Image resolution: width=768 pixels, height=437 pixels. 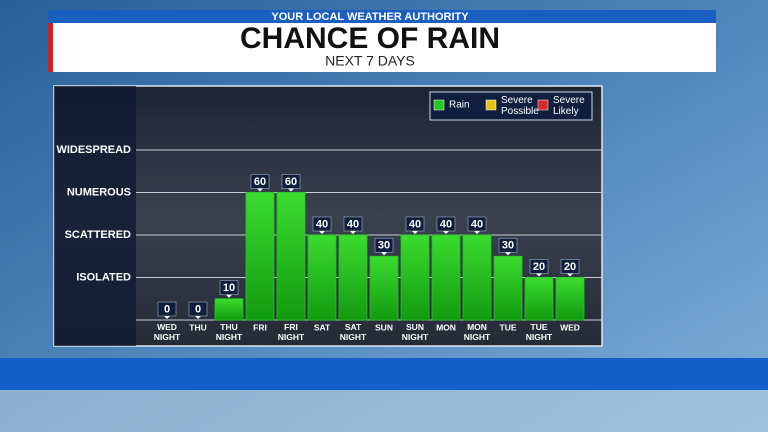 I want to click on legend-label: Severe Possible, so click(x=520, y=106).